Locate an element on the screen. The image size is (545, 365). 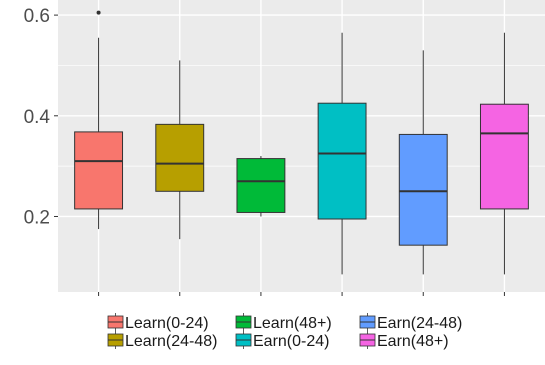
legend-item-Learn(24-48): Learn(24-48) is located at coordinates (162, 340).